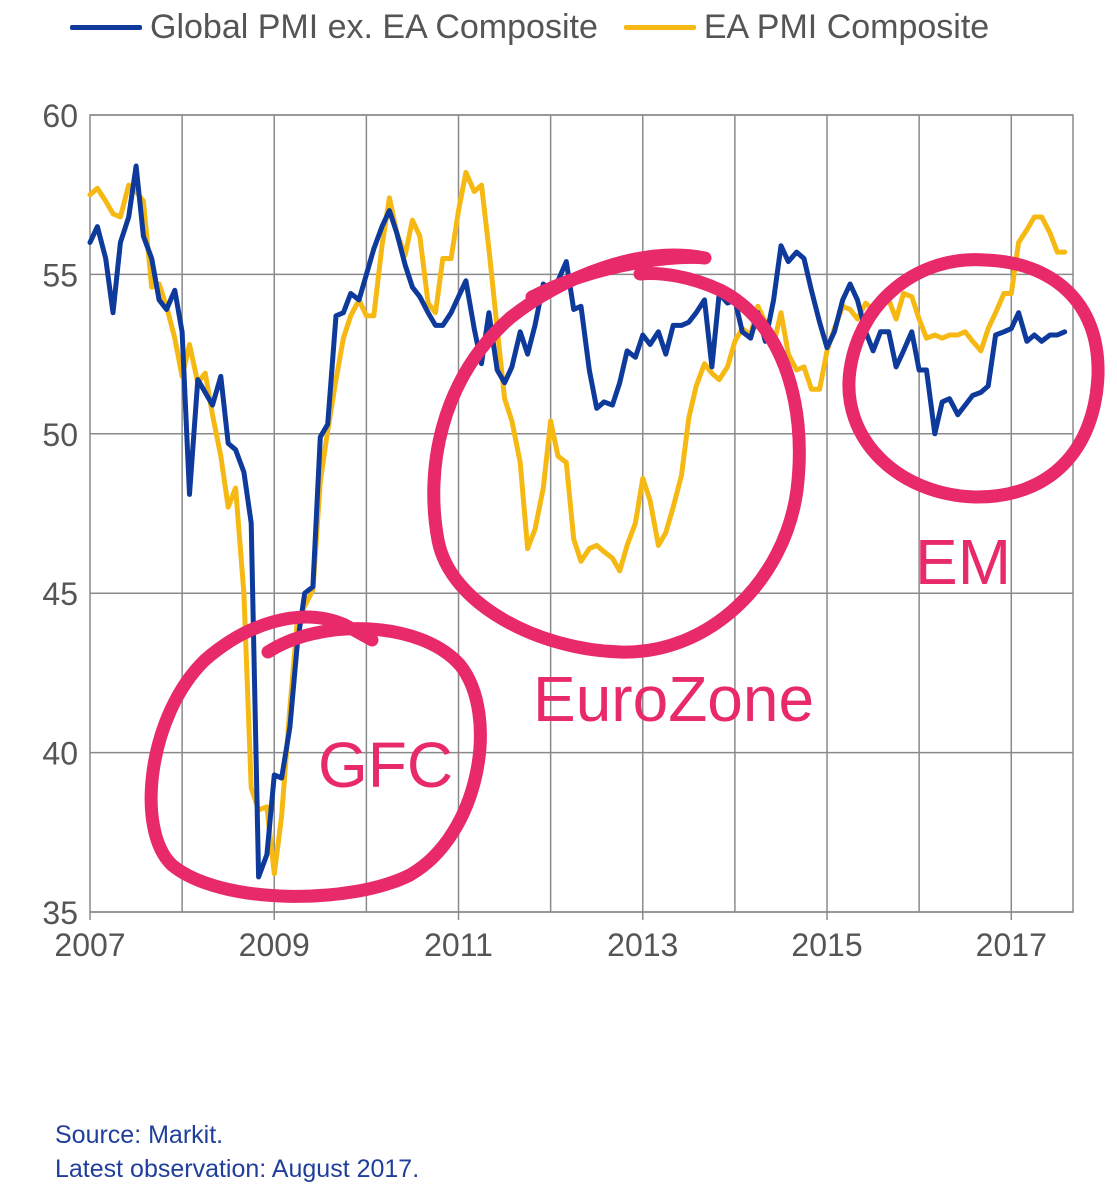  What do you see at coordinates (60, 275) in the screenshot?
I see `y-tick-label: 55` at bounding box center [60, 275].